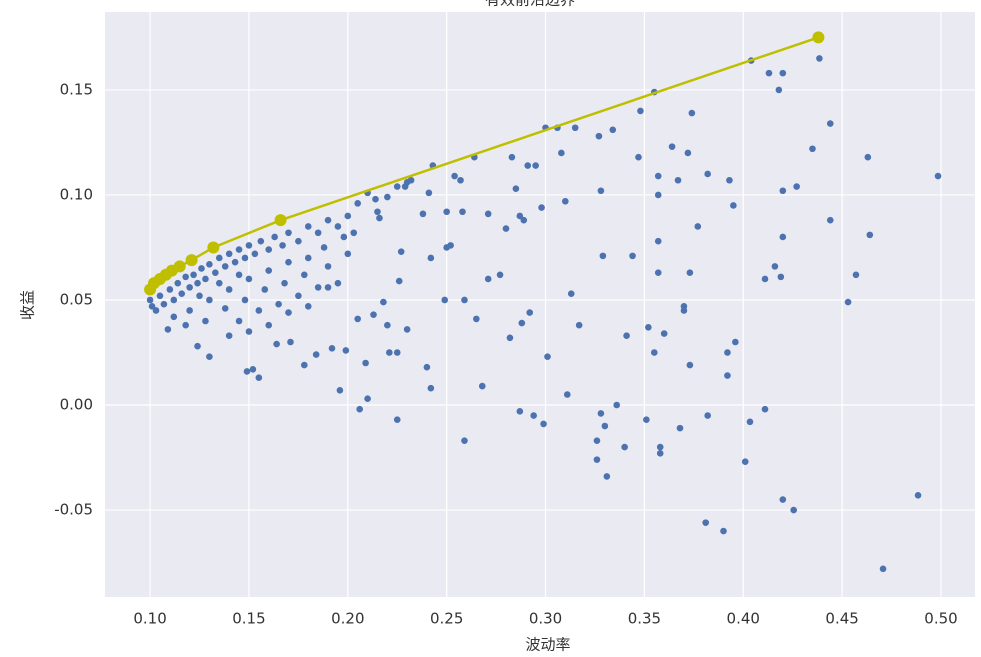  Describe the element at coordinates (446, 619) in the screenshot. I see `x-tick-label: 0.25` at that location.